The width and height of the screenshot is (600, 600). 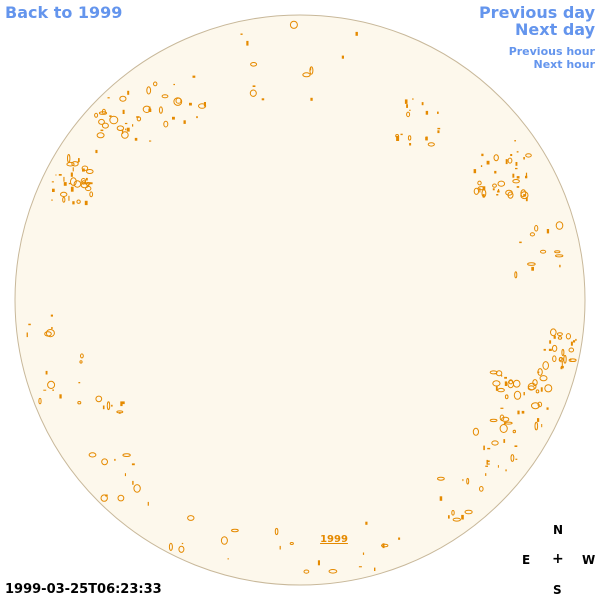 What do you see at coordinates (555, 29) in the screenshot?
I see `next-day-link: Next day` at bounding box center [555, 29].